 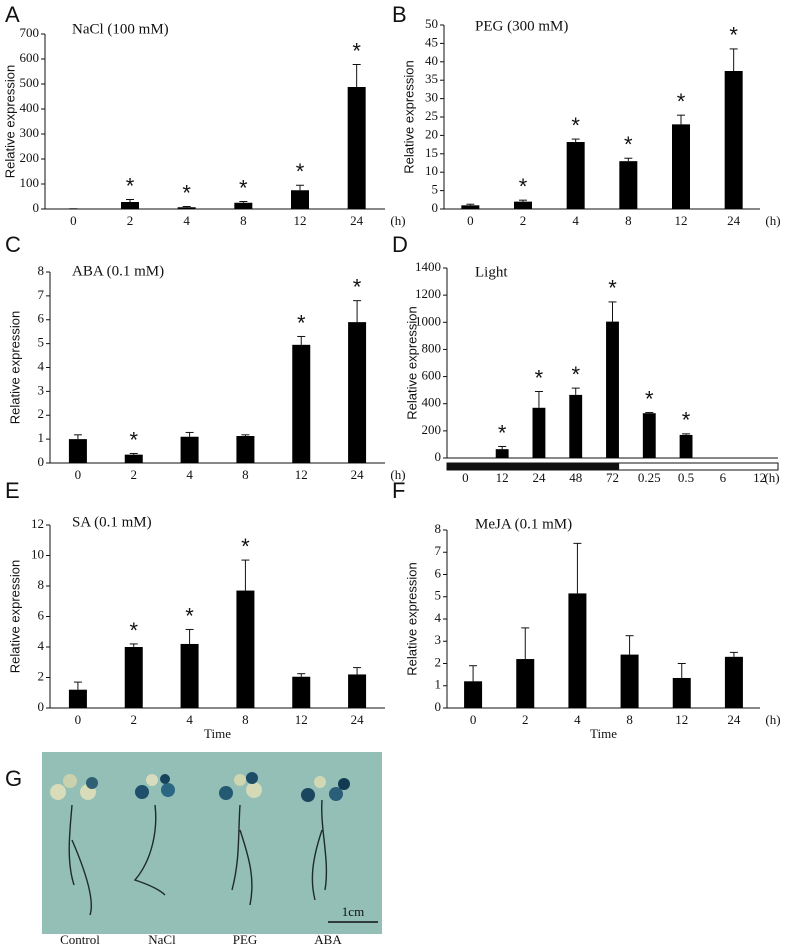 I want to click on y-tick-label: 700, so click(x=30, y=32).